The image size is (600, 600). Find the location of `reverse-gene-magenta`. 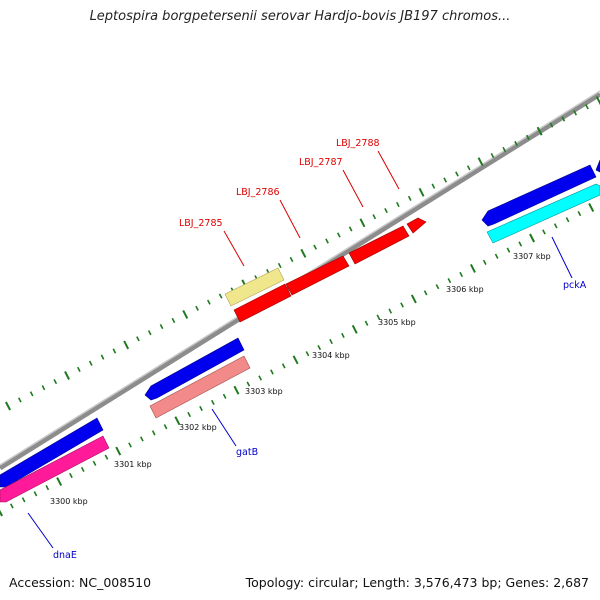

reverse-gene-magenta is located at coordinates (55, 469).